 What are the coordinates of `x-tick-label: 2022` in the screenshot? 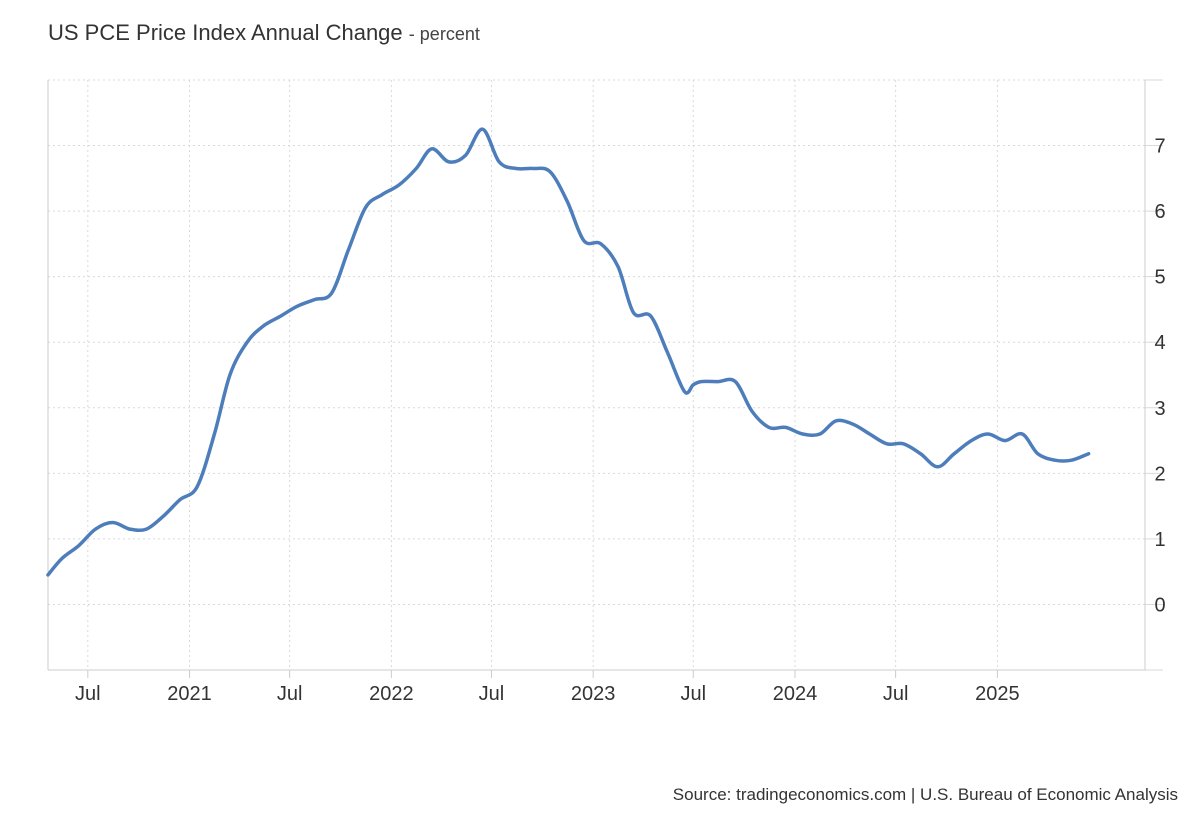 It's located at (391, 694).